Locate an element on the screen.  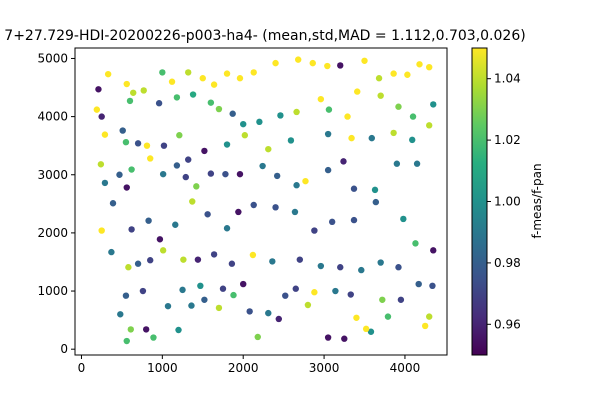
colorbar-tick-label: 1.02 is located at coordinates (507, 140).